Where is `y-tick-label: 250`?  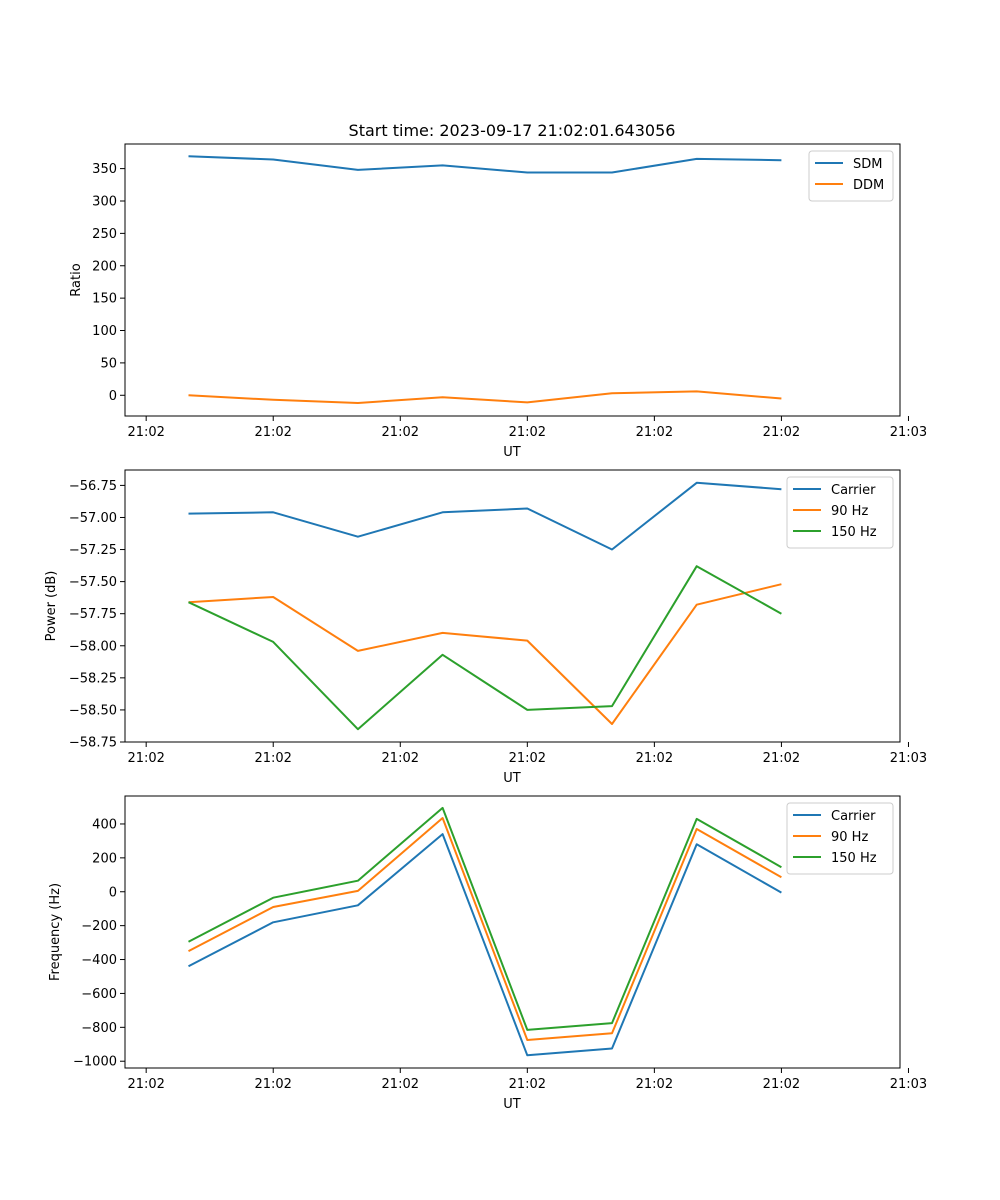
y-tick-label: 250 is located at coordinates (104, 234).